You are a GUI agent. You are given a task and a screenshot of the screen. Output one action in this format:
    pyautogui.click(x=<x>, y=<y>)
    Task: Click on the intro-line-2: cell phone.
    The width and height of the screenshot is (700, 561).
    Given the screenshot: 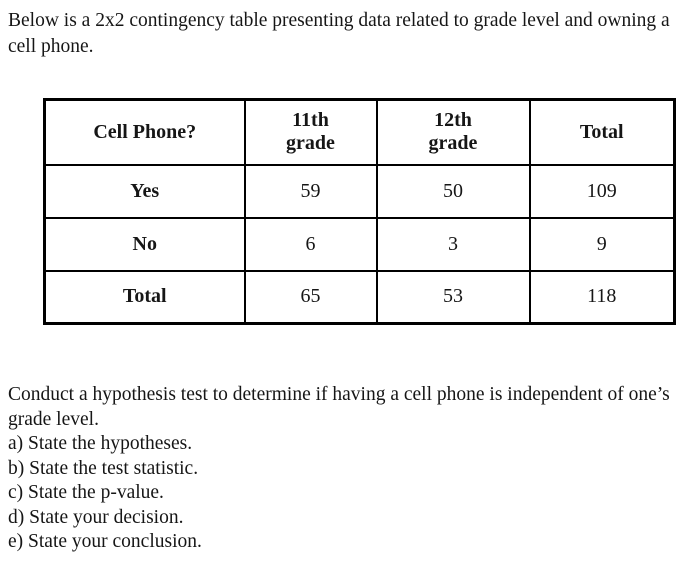 What is the action you would take?
    pyautogui.click(x=51, y=46)
    